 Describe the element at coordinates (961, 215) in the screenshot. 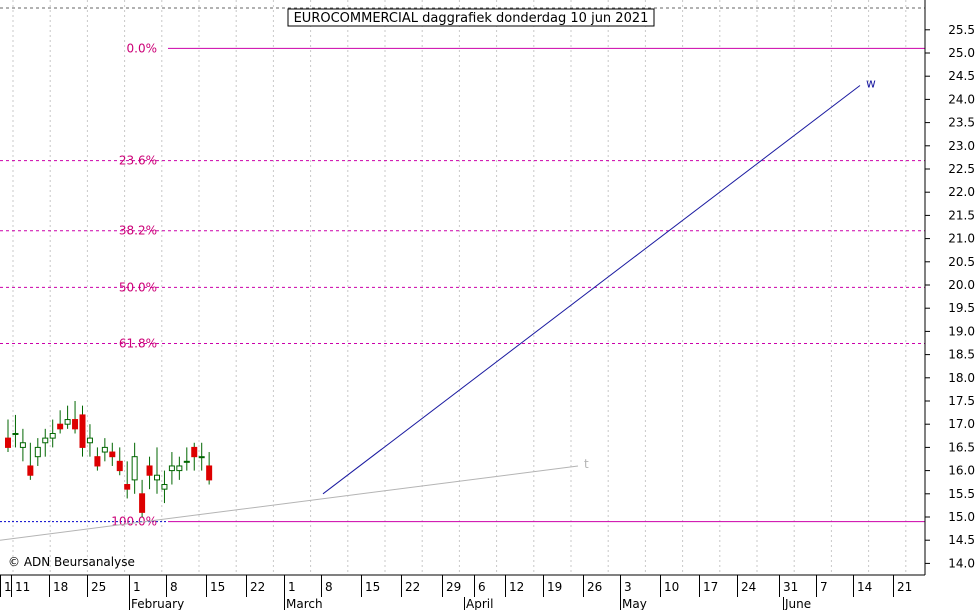

I see `y-tick-label: 21.5` at that location.